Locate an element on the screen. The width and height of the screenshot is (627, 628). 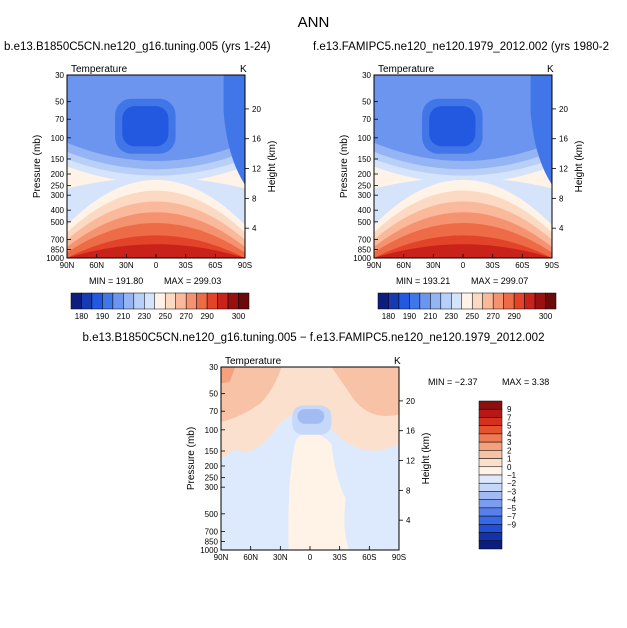
panel1-y-tick-label: 100 is located at coordinates (58, 138).